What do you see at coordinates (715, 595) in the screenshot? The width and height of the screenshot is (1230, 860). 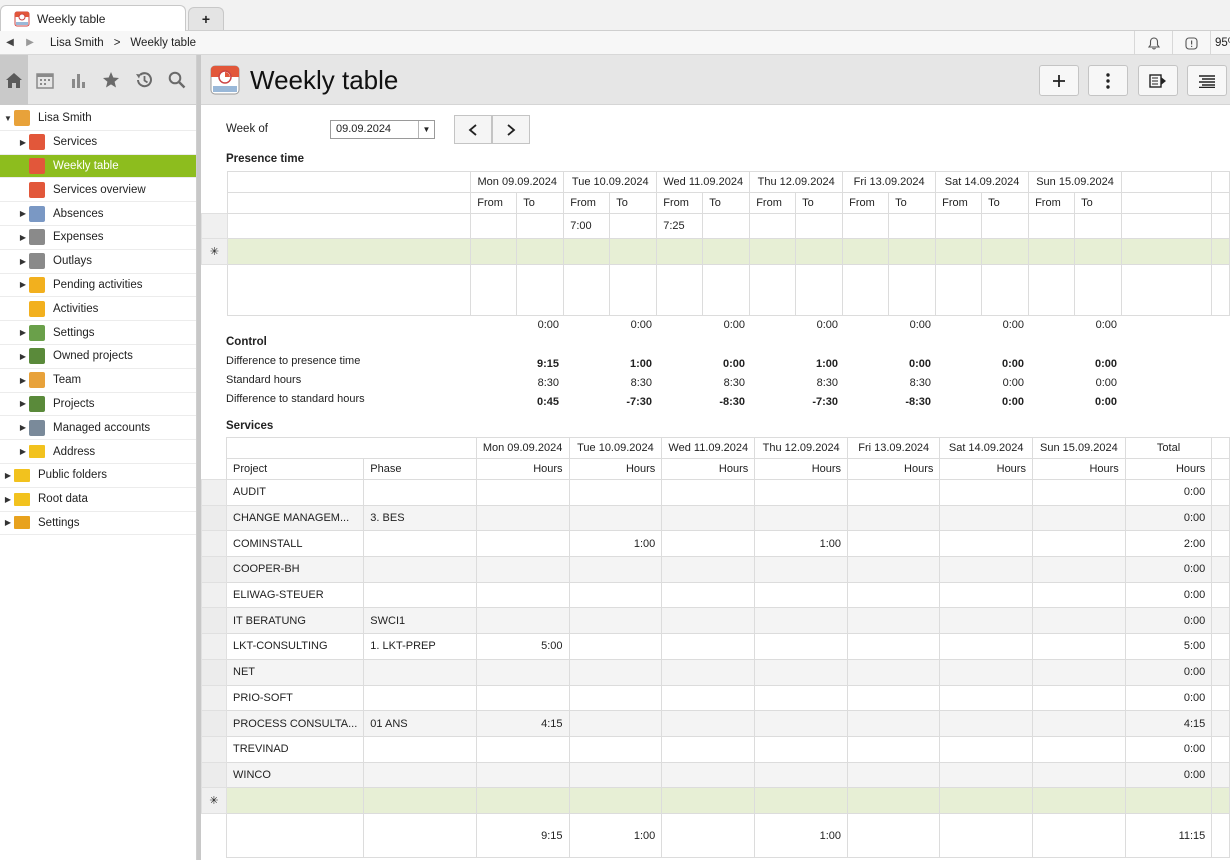 I see `table-row: ELIWAG-STEUER 0:00` at bounding box center [715, 595].